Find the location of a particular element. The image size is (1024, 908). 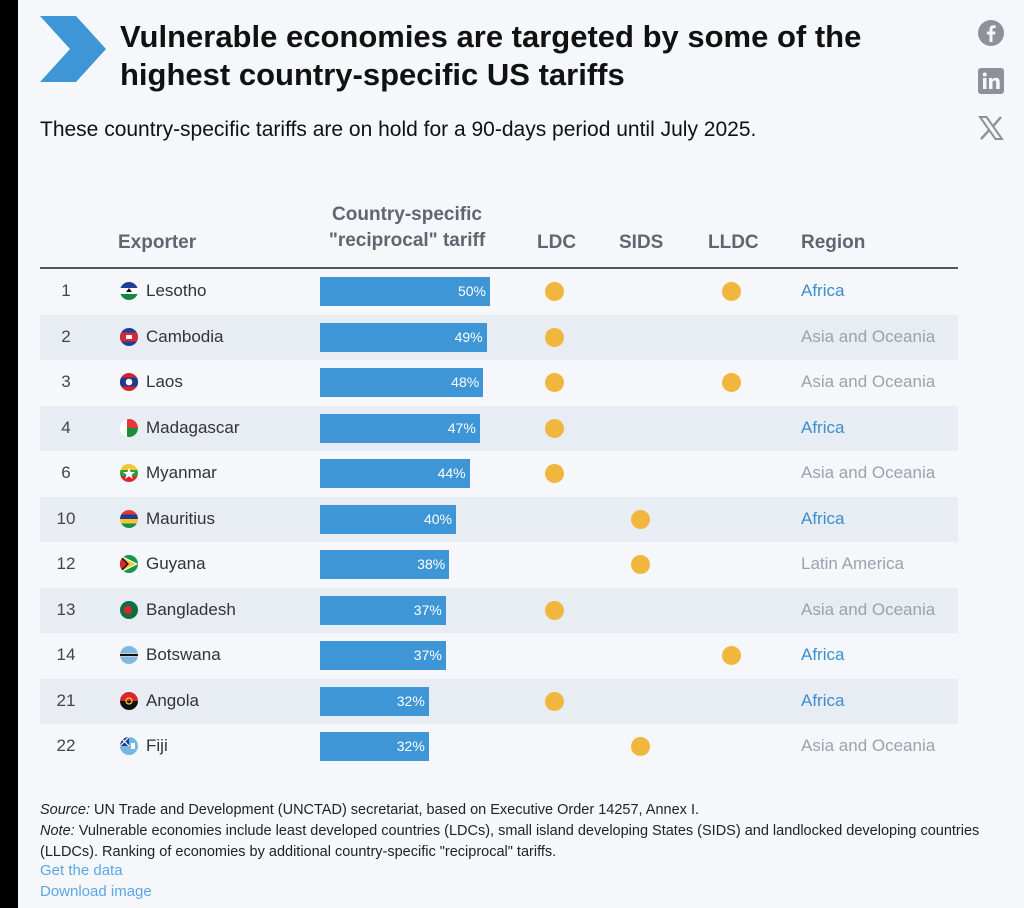

country-name: Mauritius is located at coordinates (180, 518).